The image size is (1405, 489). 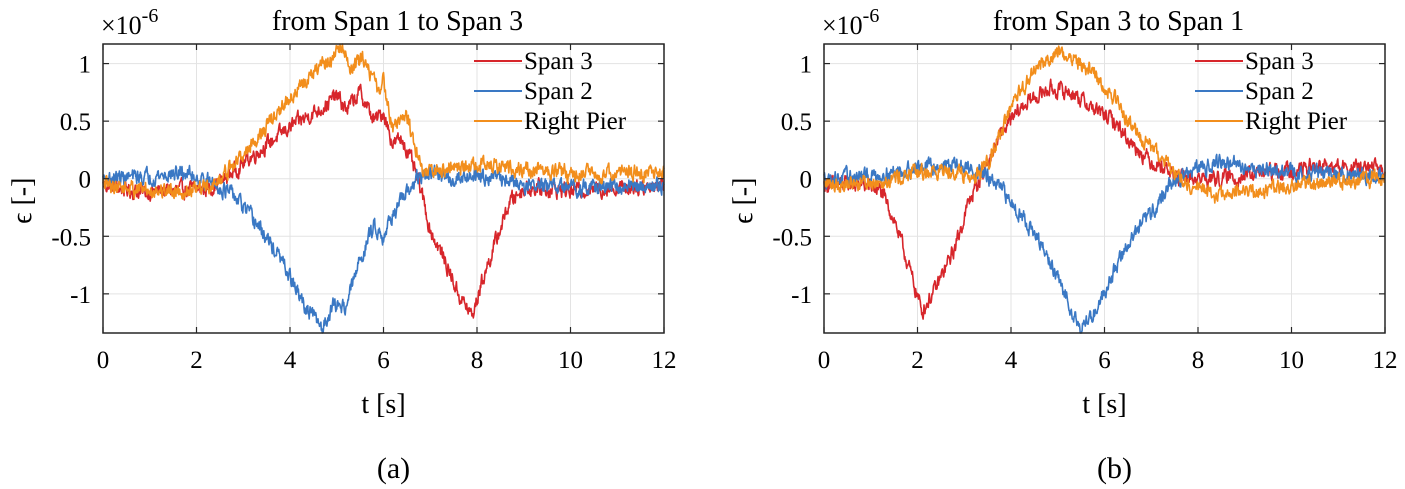 What do you see at coordinates (743, 201) in the screenshot?
I see `y-axis-label-b: ϵ [-]` at bounding box center [743, 201].